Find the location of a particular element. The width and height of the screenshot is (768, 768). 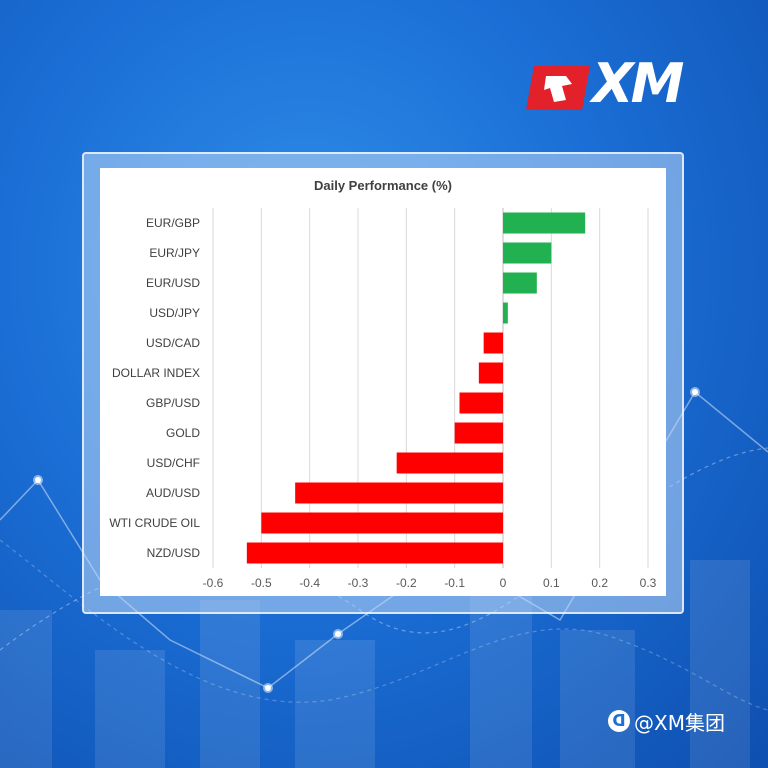

category-label: USD/CAD is located at coordinates (173, 343).